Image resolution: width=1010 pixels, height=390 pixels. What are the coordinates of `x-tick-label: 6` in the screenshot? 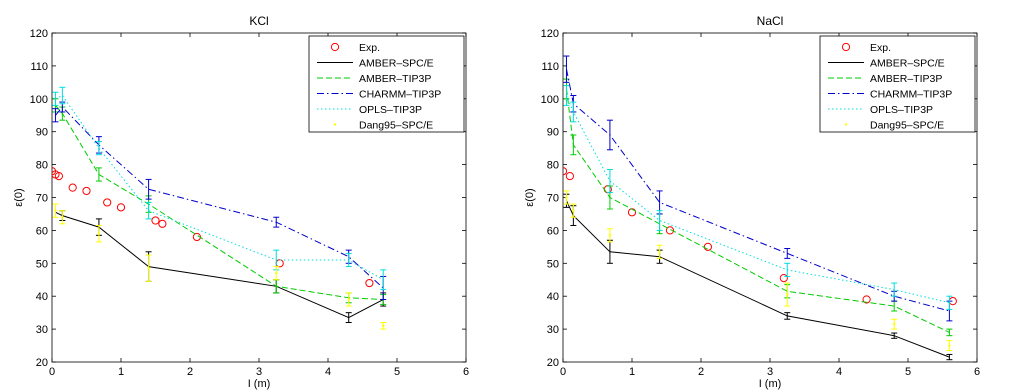 It's located at (977, 372).